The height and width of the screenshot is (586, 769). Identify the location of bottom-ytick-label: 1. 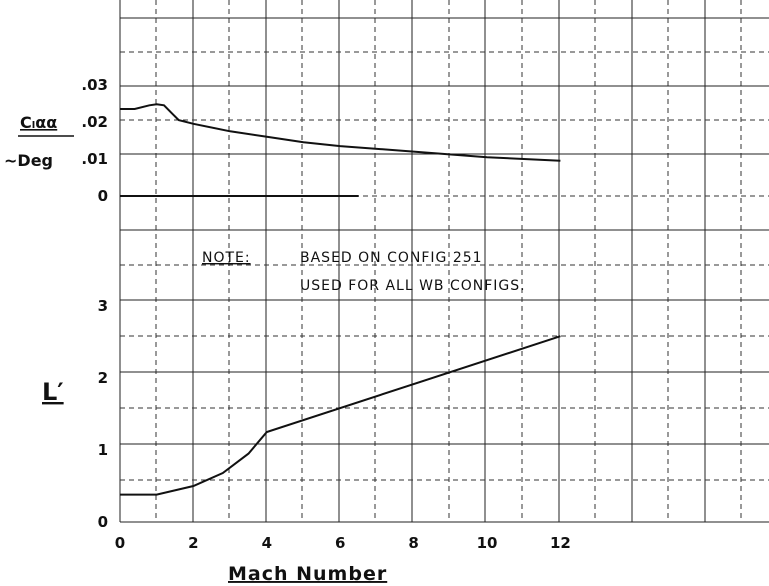
(103, 450).